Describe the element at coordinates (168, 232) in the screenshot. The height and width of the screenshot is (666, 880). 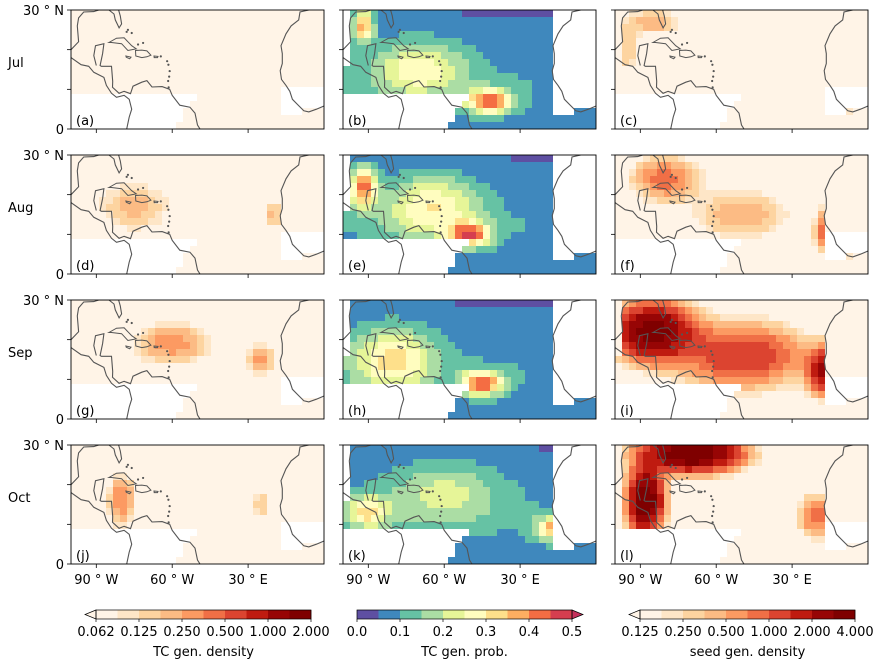
I see `island-dot` at that location.